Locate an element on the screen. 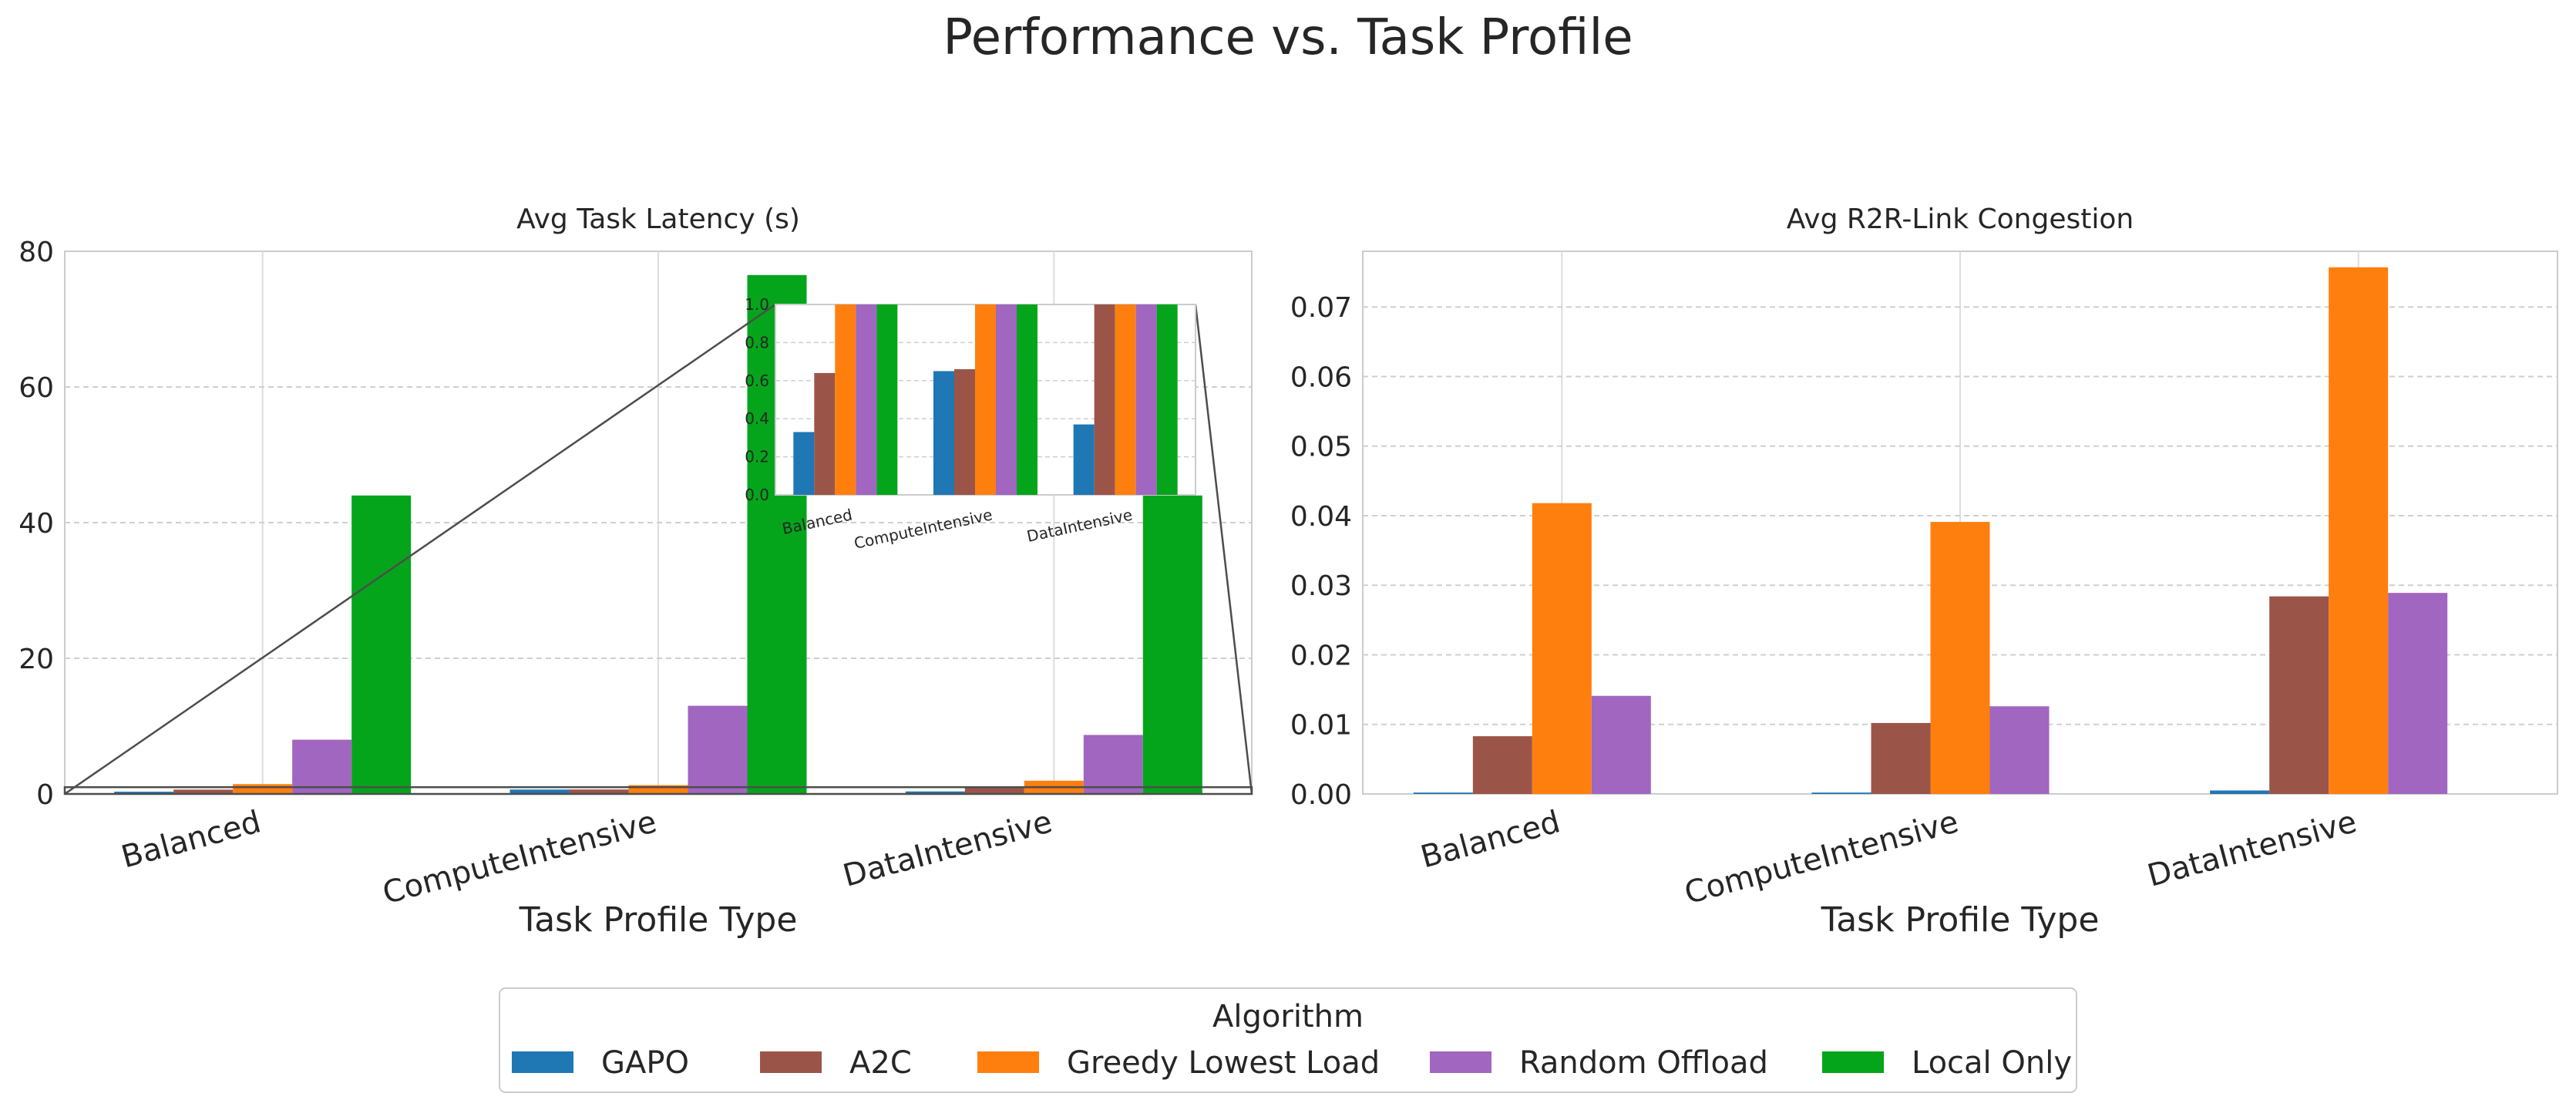  legend-label-local-only: Local Only is located at coordinates (1992, 1063).